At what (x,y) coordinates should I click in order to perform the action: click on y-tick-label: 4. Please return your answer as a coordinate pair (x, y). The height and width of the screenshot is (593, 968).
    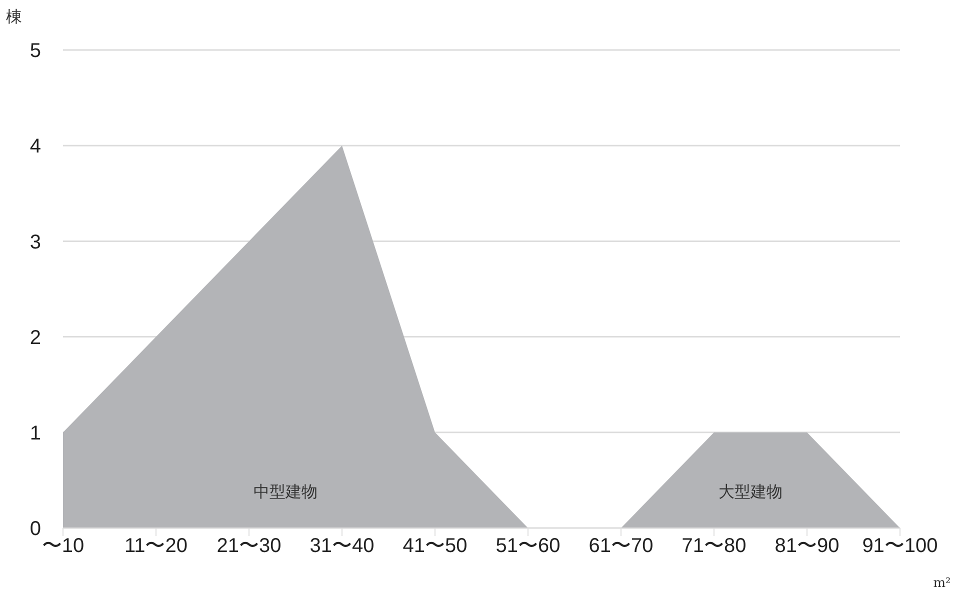
    Looking at the image, I should click on (35, 147).